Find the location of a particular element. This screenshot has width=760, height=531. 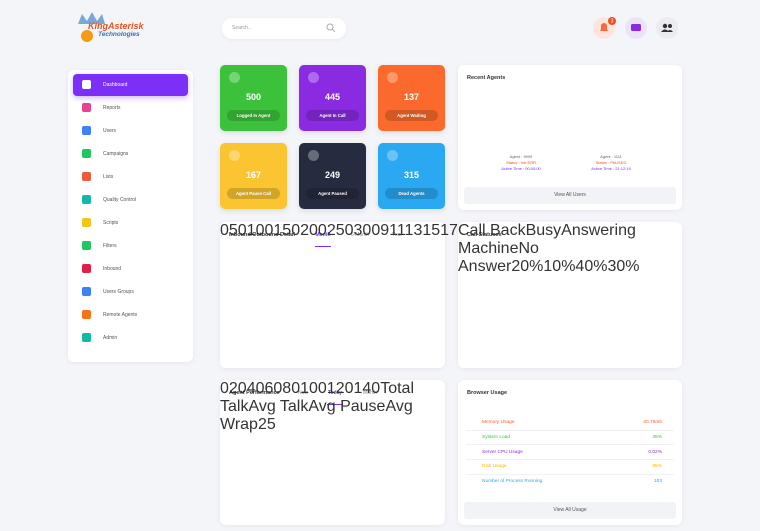

stat-card: 249 Agent Paused is located at coordinates (332, 176).